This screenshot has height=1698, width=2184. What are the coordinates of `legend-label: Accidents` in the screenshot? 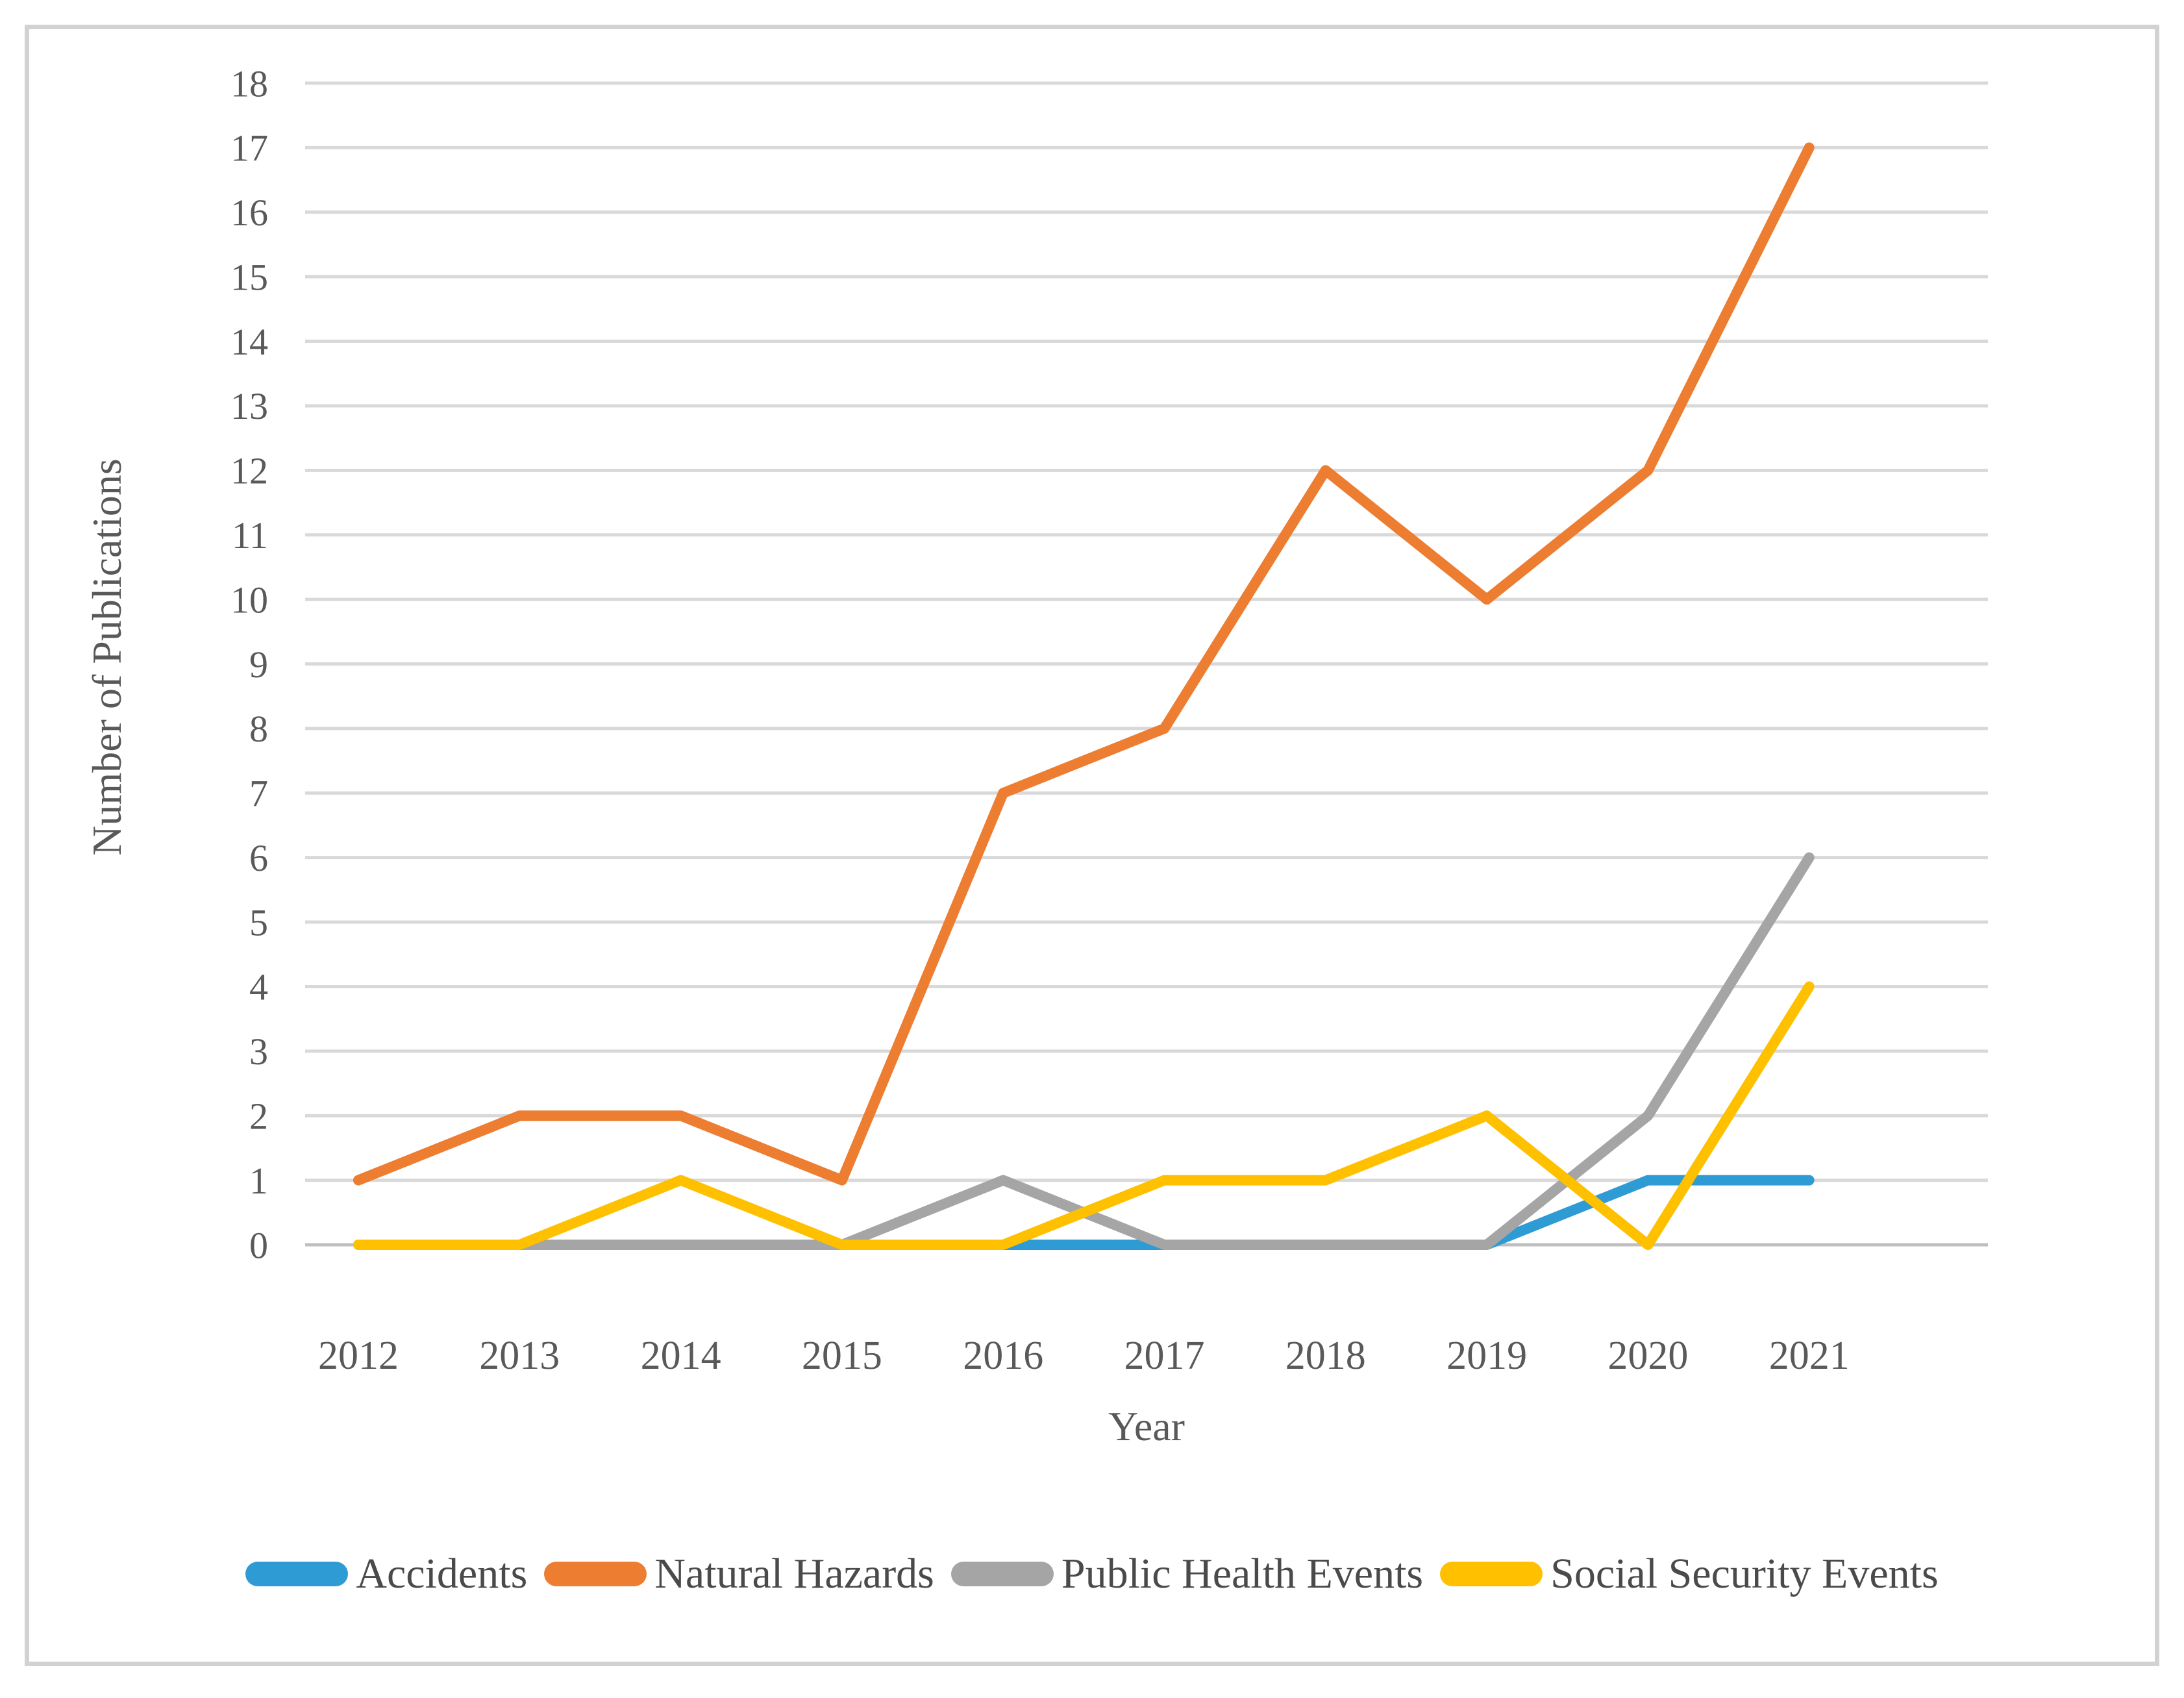 It's located at (442, 1573).